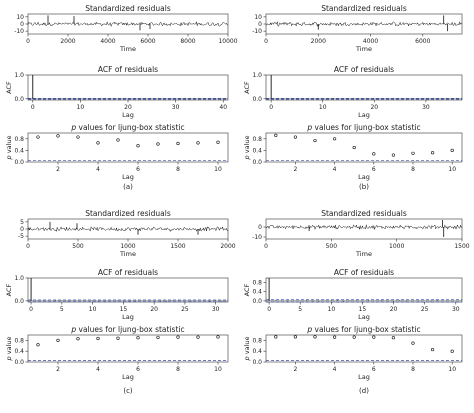  I want to click on residuals-x-tick-label: 10000, so click(227, 41).